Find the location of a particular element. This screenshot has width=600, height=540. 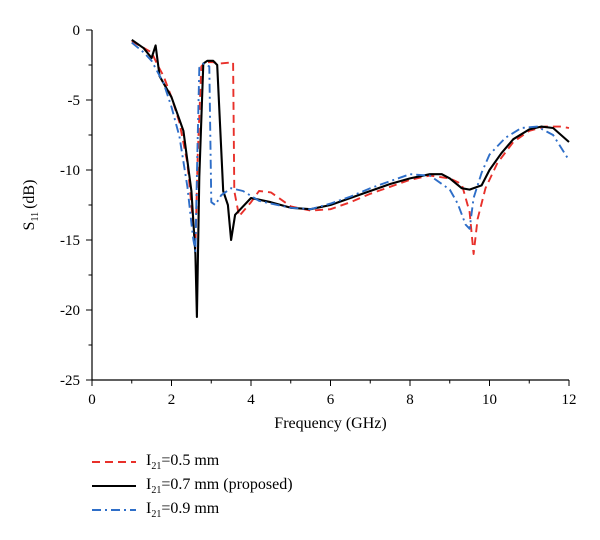

y-axis-label-unit: (dB) is located at coordinates (29, 194).